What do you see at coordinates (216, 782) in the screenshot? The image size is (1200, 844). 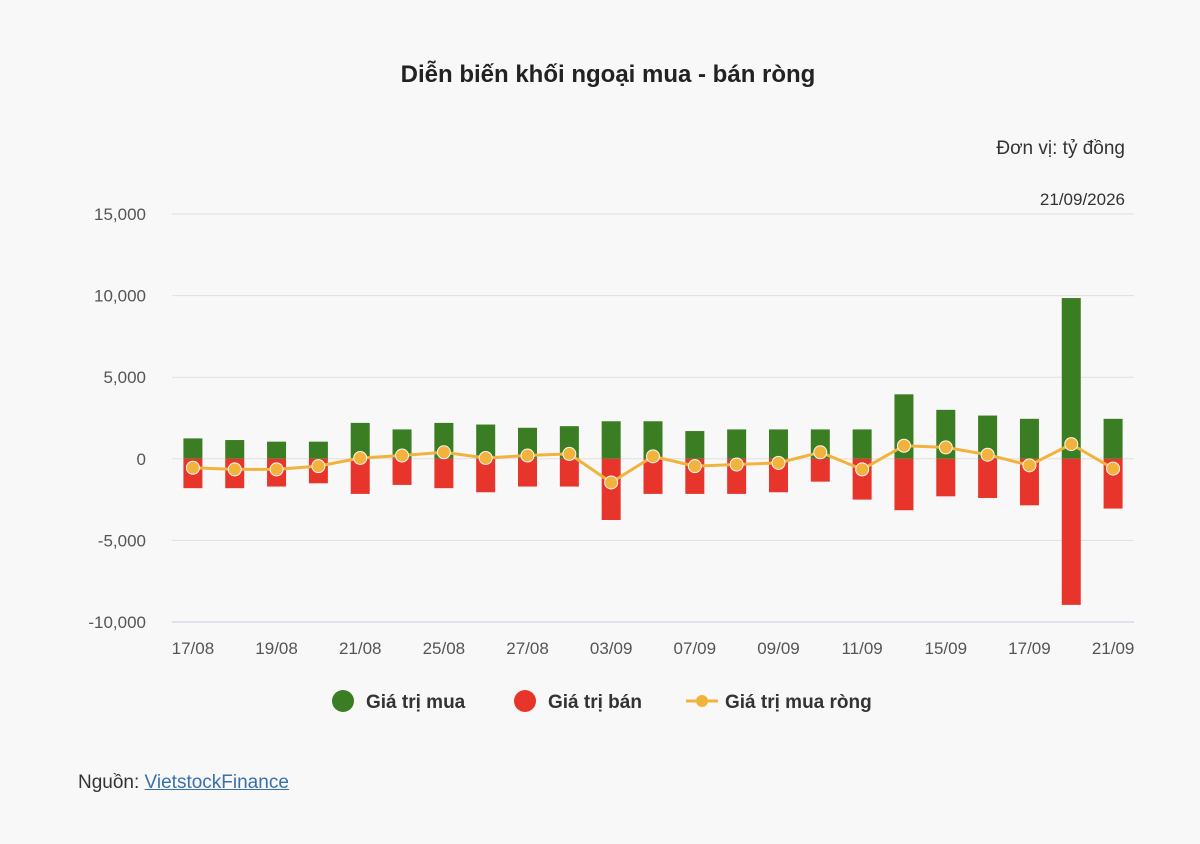 I see `source-link: VietstockFinance` at bounding box center [216, 782].